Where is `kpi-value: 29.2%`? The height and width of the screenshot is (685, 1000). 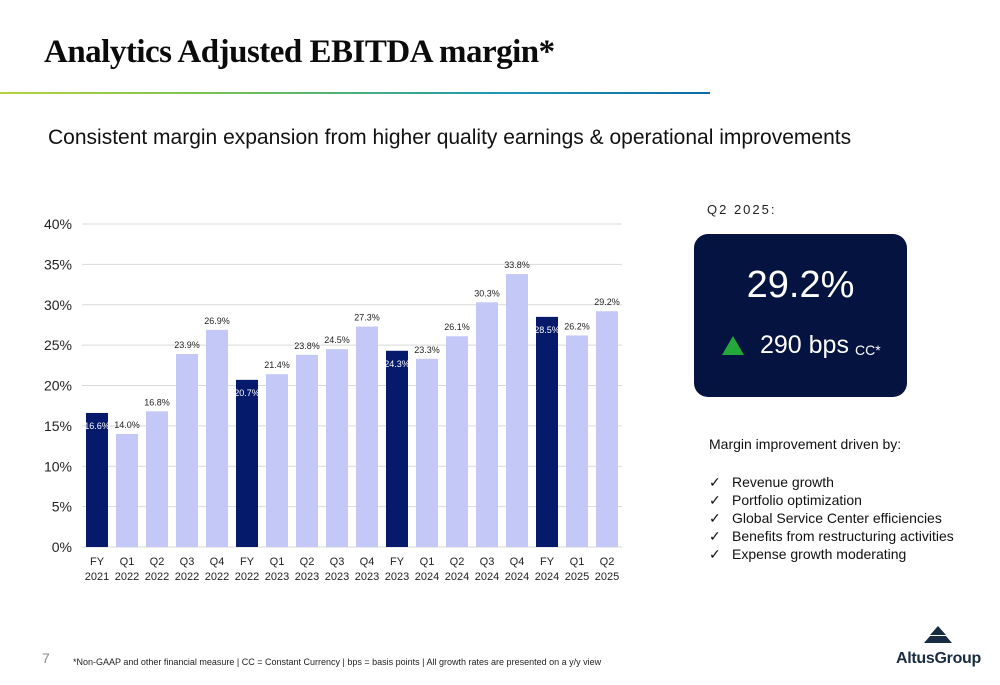
kpi-value: 29.2% is located at coordinates (800, 285).